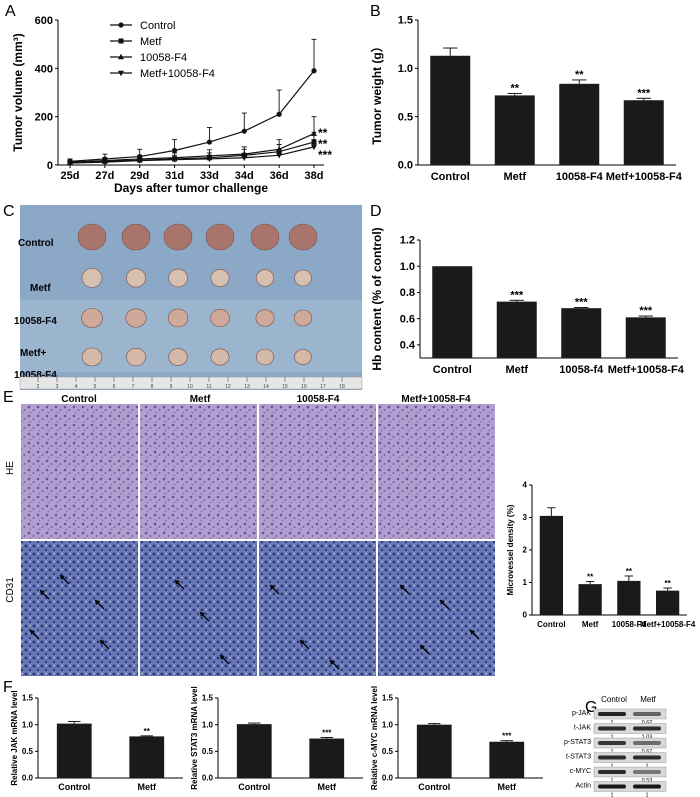  Describe the element at coordinates (646, 767) in the screenshot. I see `blot-quant-metf: 1` at that location.